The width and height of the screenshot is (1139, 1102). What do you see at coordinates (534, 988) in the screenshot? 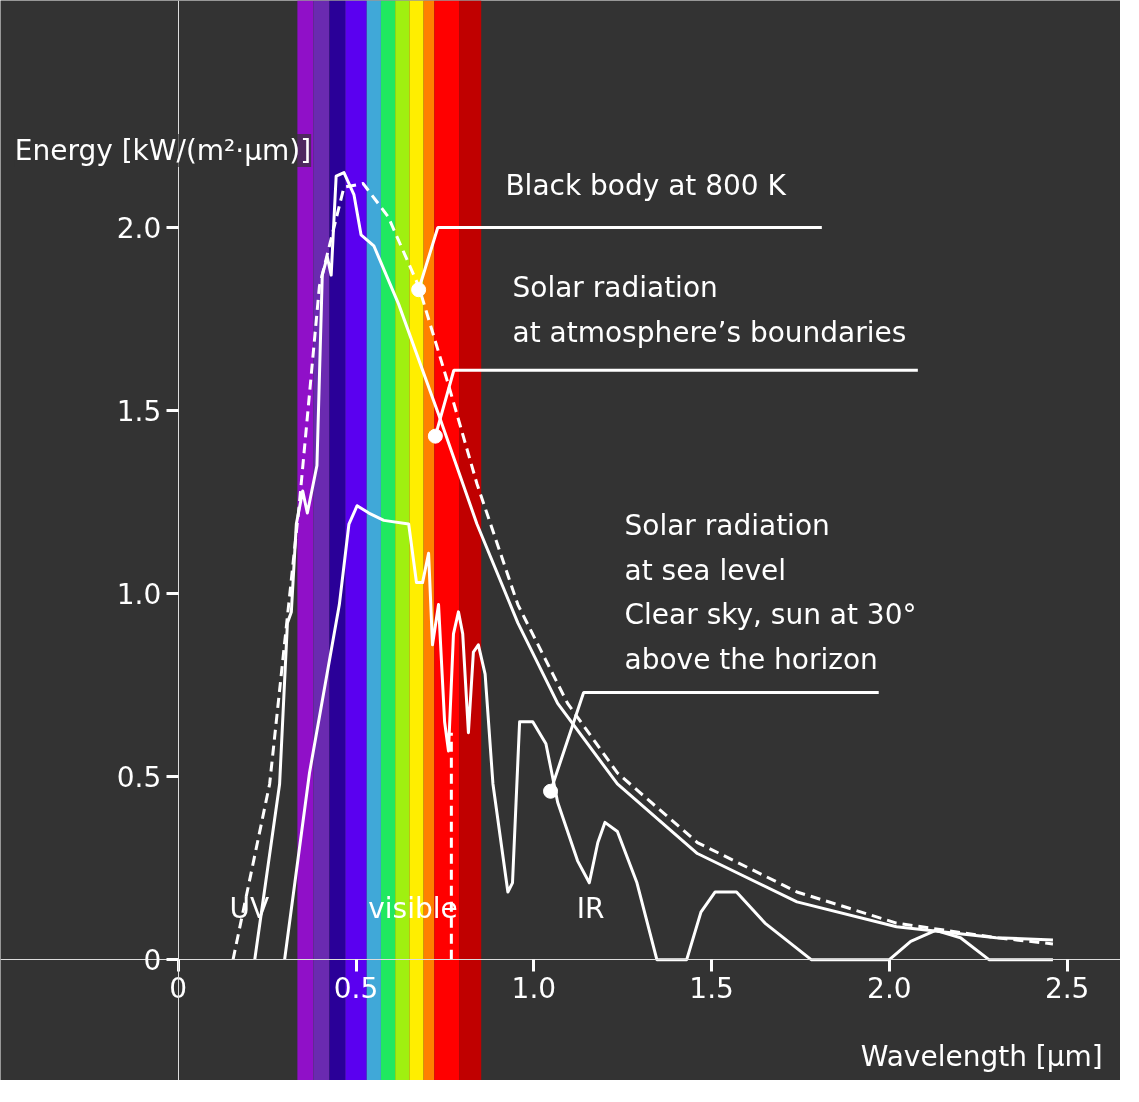
I see `x-tick-label: 1.0` at bounding box center [534, 988].